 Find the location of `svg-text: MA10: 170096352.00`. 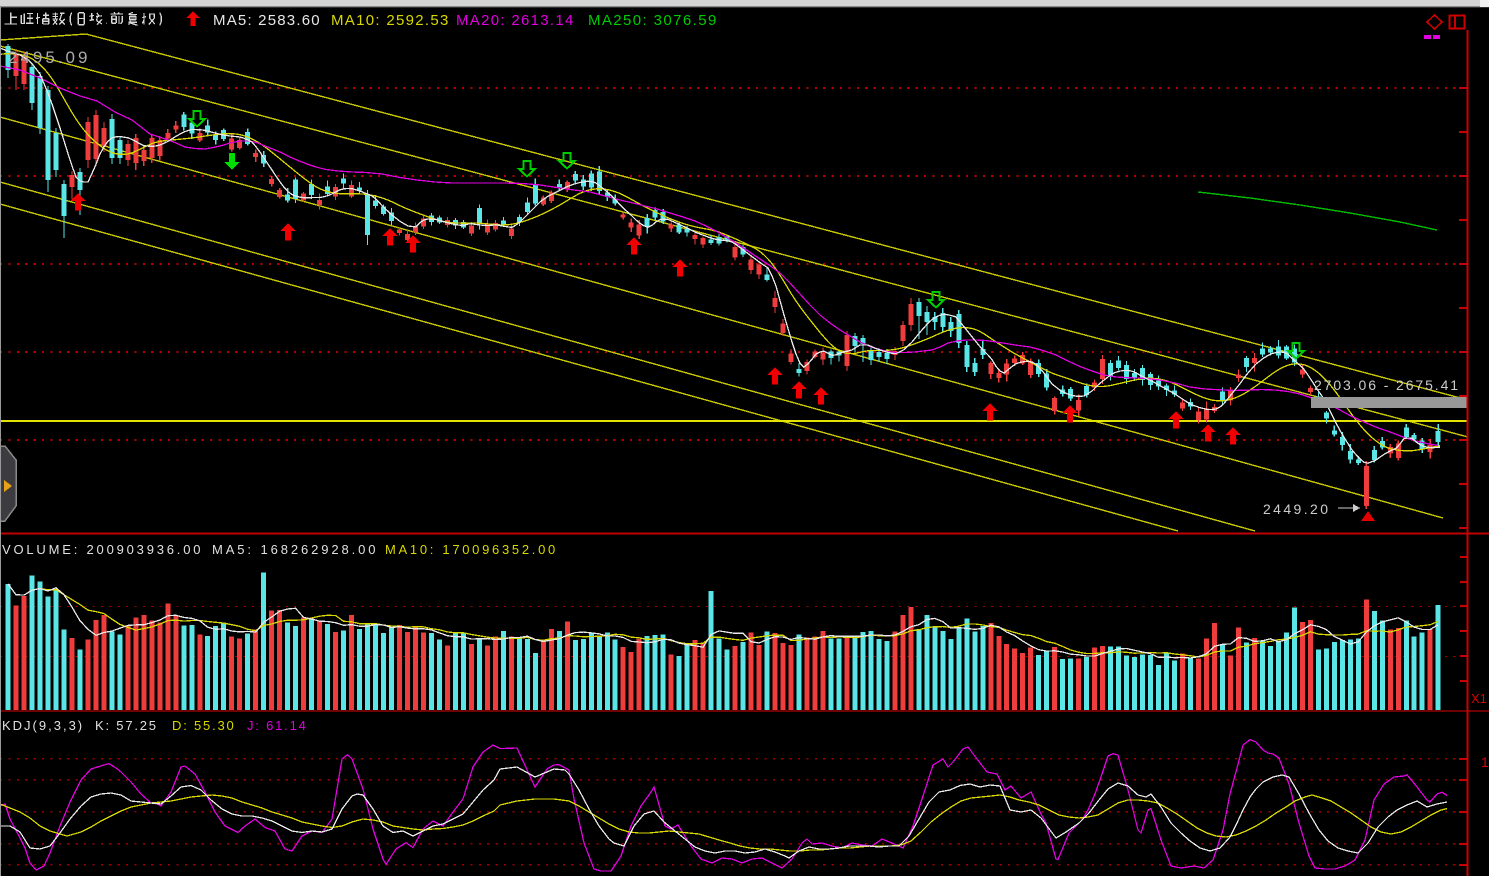

svg-text: MA10: 170096352.00 is located at coordinates (471, 549).